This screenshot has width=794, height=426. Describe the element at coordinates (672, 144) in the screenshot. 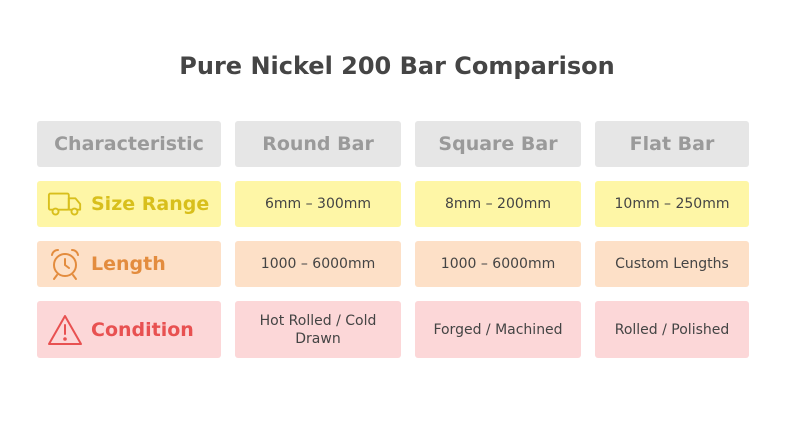

I see `header-flat-bar: Flat Bar` at that location.